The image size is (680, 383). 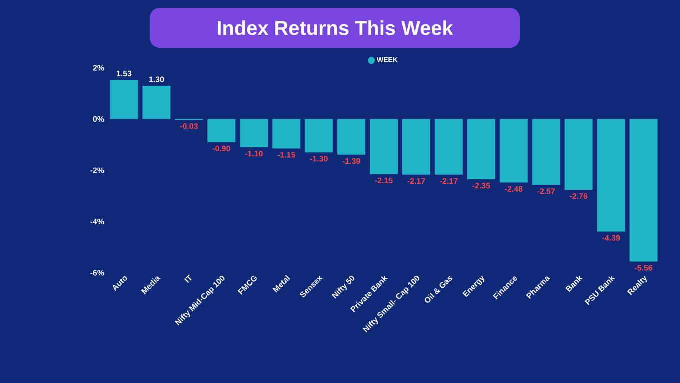 What do you see at coordinates (336, 28) in the screenshot?
I see `chart-title: Index Returns This Week` at bounding box center [336, 28].